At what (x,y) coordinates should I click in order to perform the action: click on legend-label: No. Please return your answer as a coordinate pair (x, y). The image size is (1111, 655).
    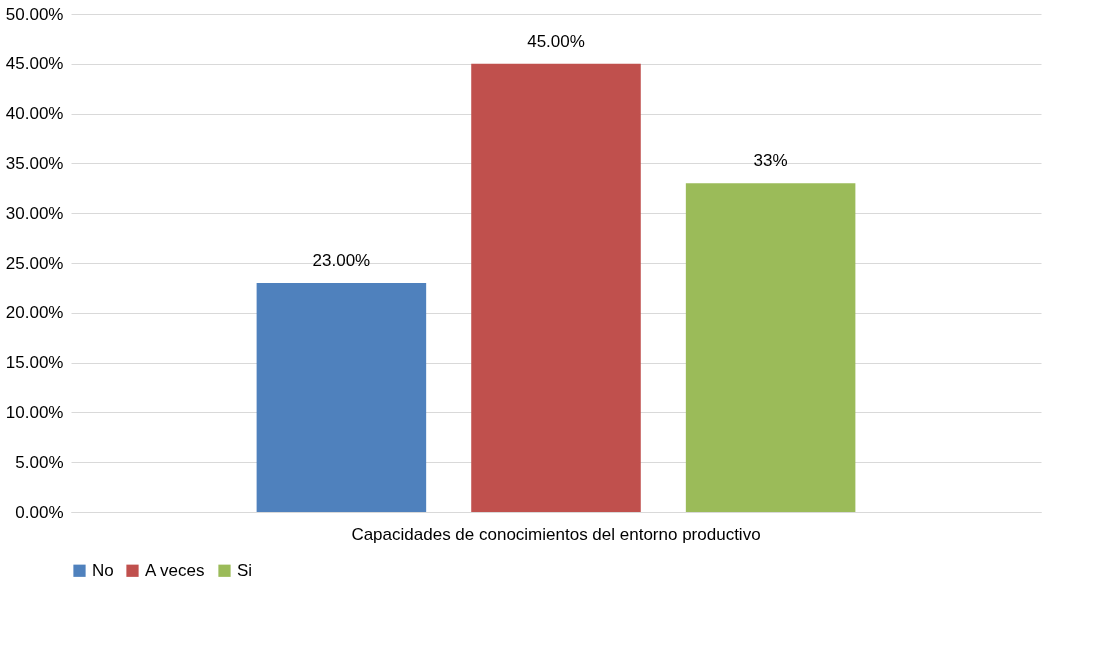
    Looking at the image, I should click on (103, 570).